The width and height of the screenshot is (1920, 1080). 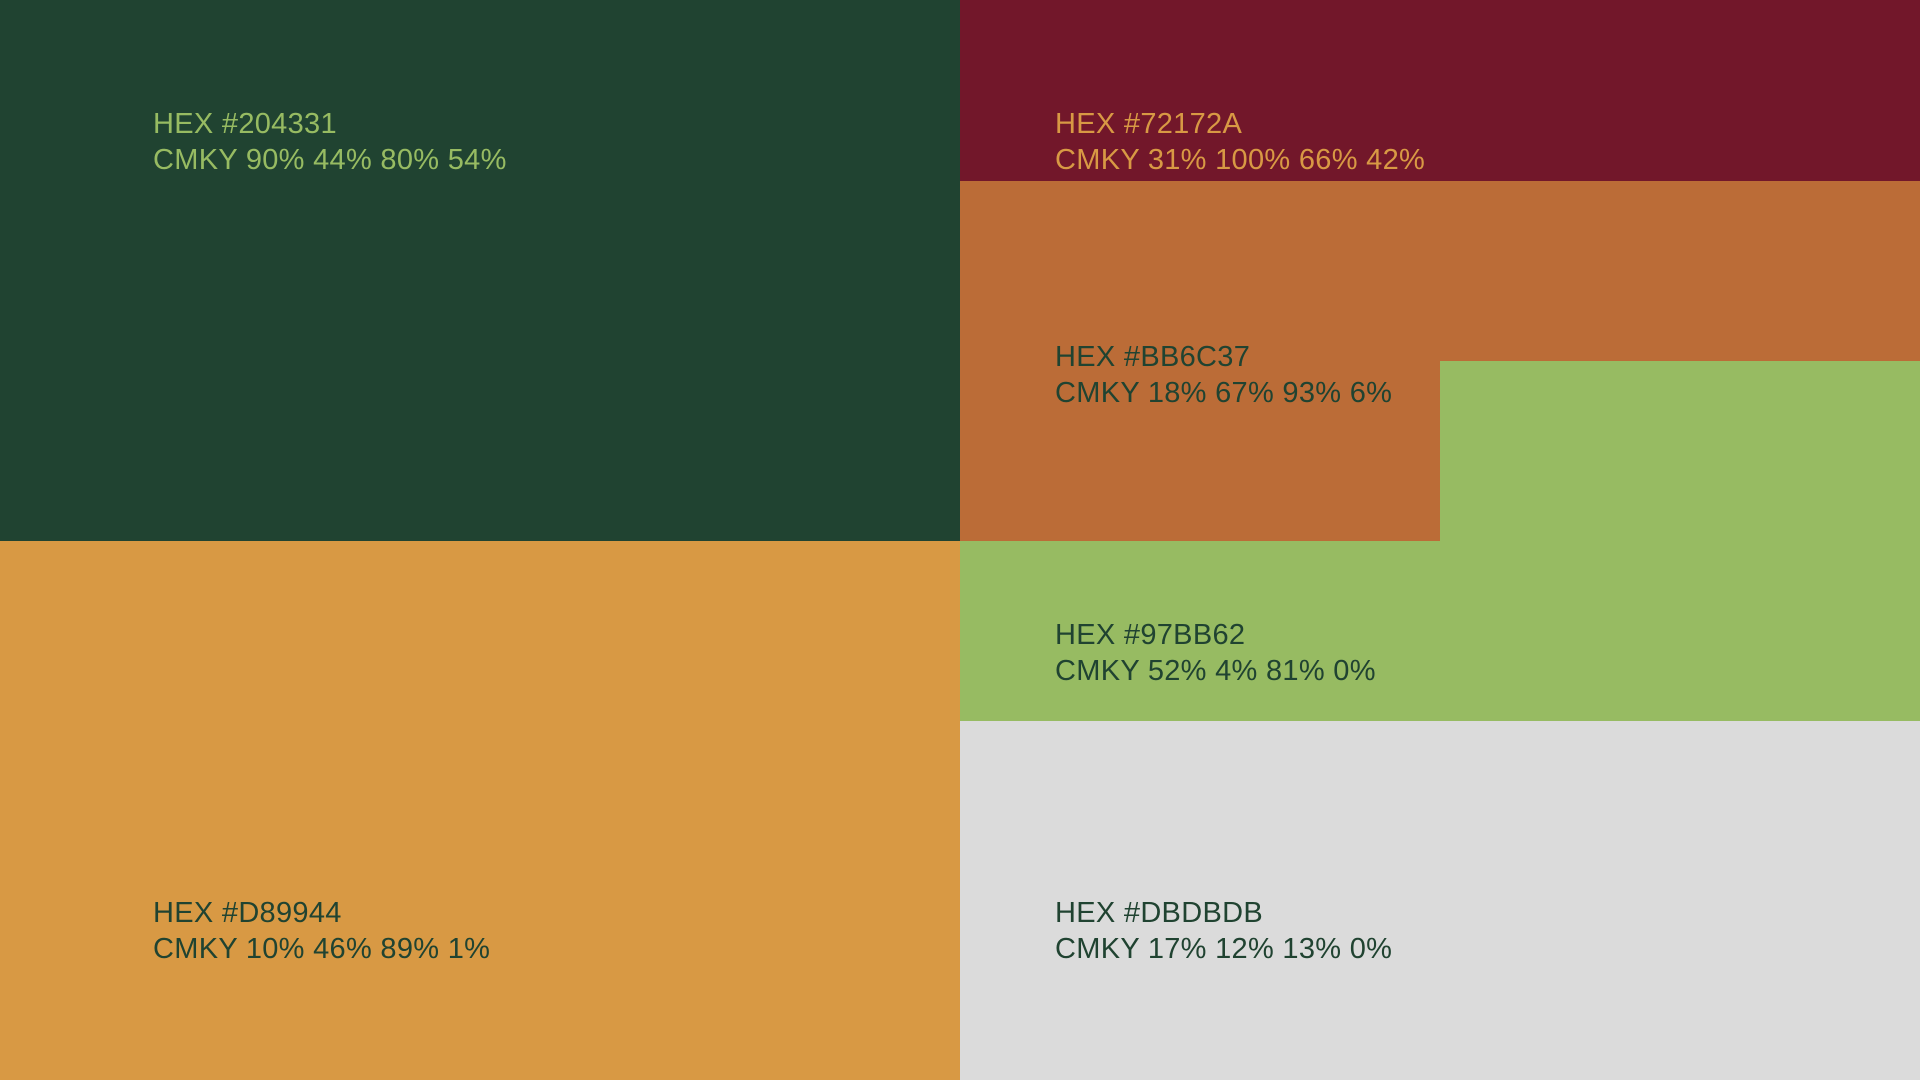 I want to click on cmyk-code: CMKY 10% 46% 89% 1%, so click(x=322, y=949).